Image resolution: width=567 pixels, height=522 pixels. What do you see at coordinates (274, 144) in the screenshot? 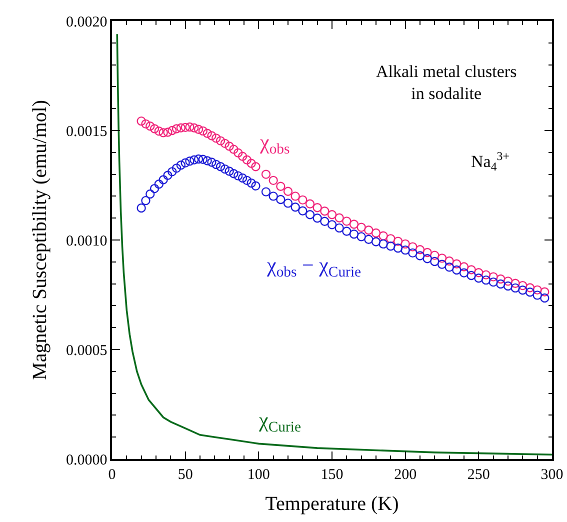
I see `series-label: χ$_{obs}$` at bounding box center [274, 144].